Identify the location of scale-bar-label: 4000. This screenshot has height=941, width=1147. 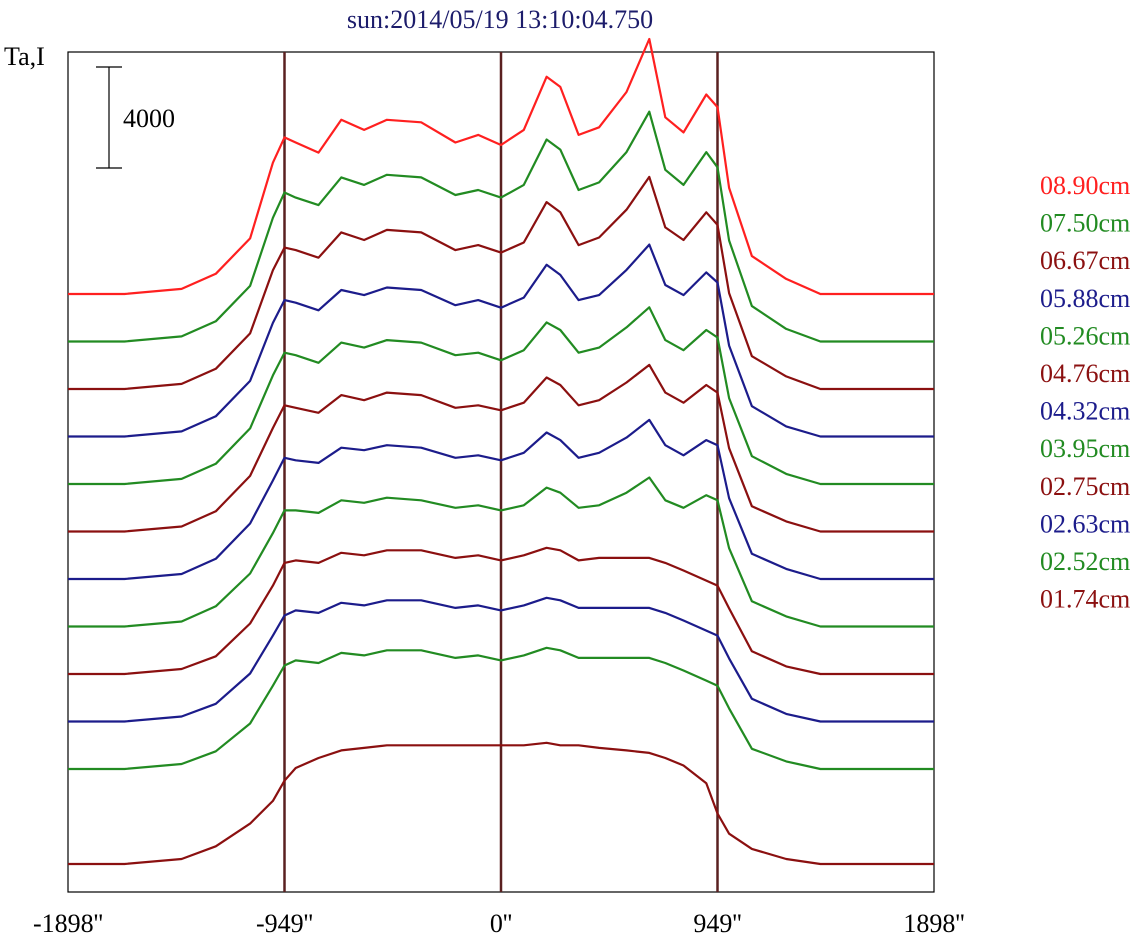
(149, 118).